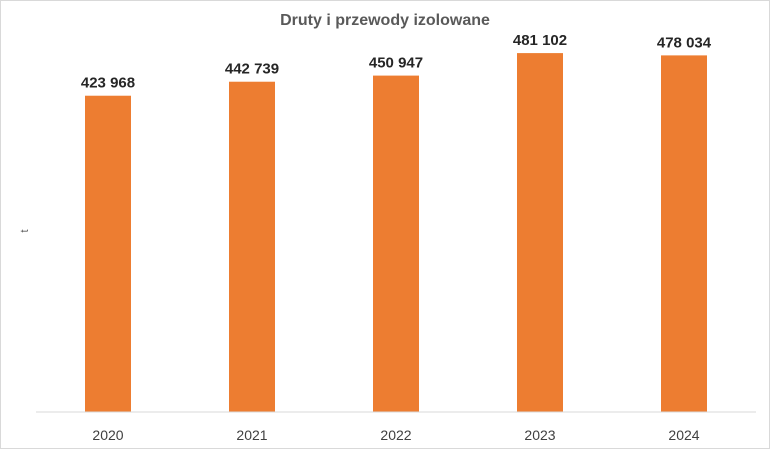  I want to click on x-tick-label-2022: 2022, so click(395, 435).